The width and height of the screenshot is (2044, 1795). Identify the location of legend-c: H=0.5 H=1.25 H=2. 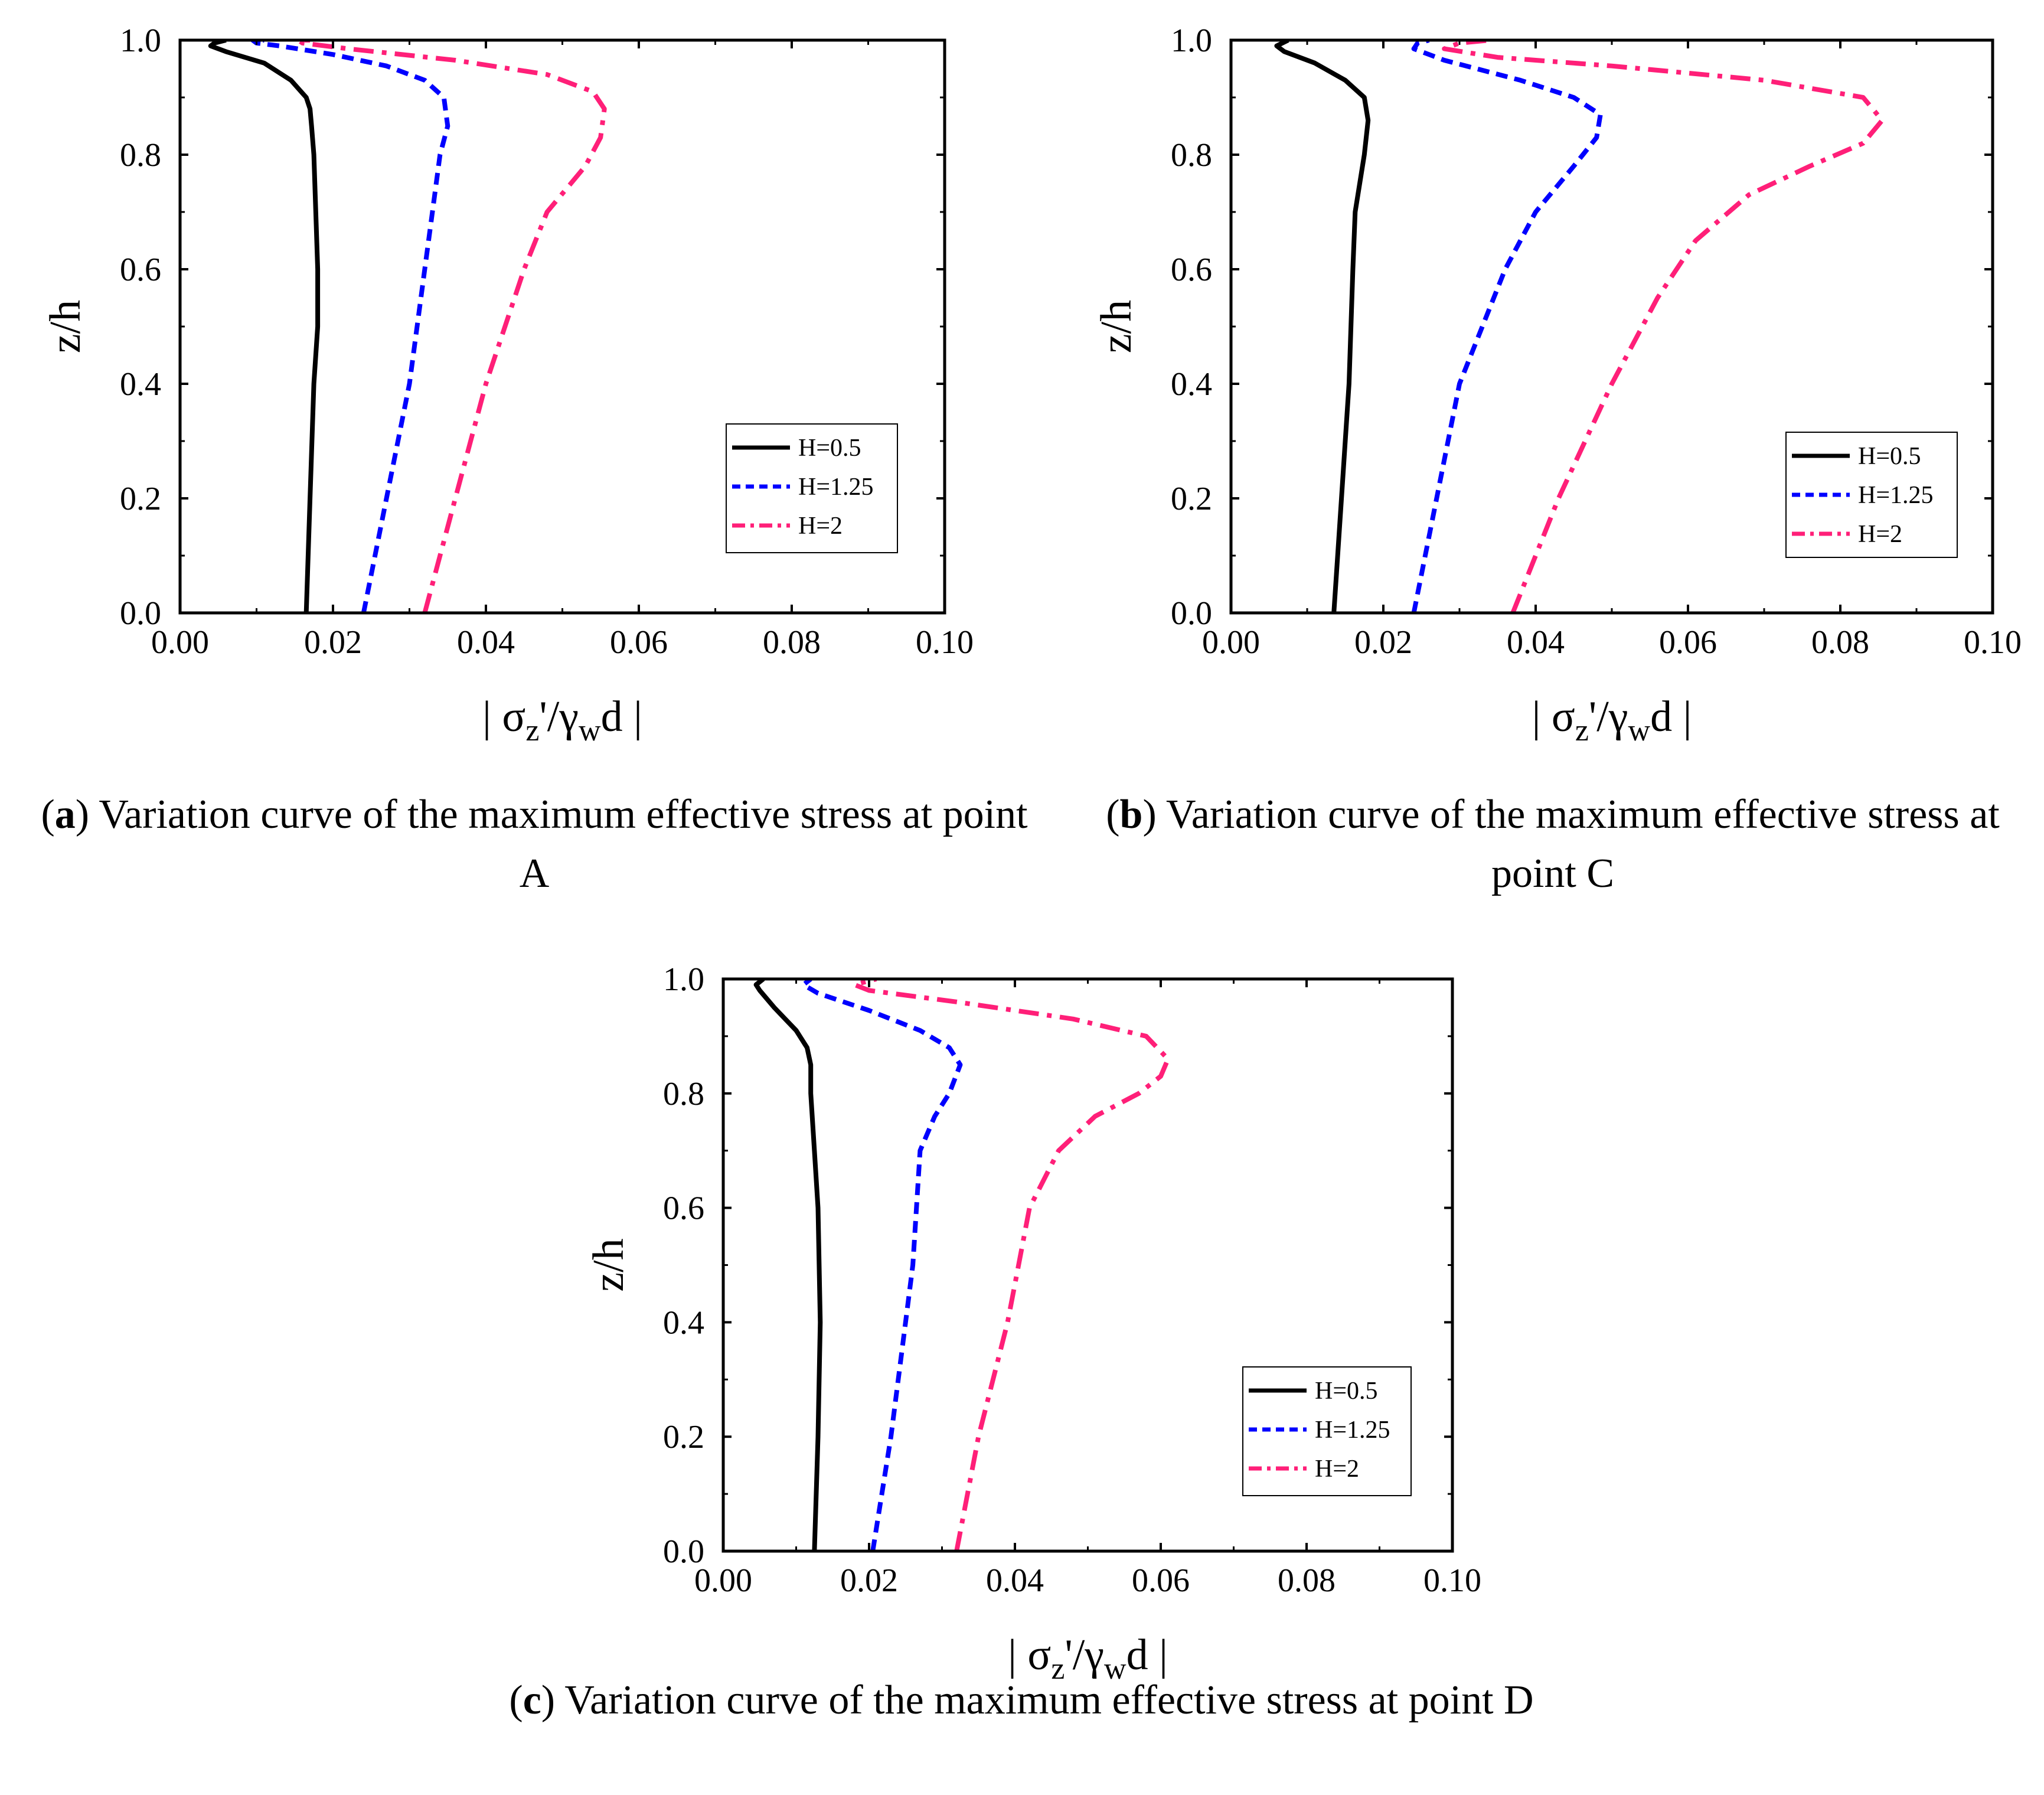
(1327, 1431).